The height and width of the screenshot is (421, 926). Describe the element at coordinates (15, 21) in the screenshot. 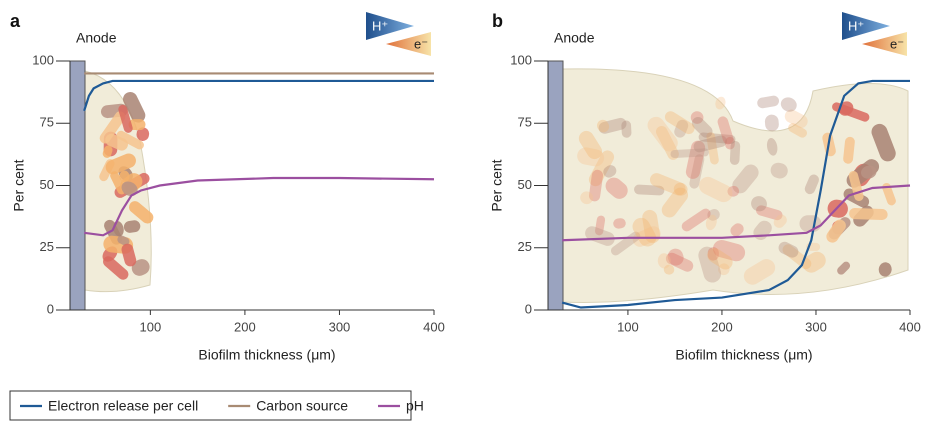

I see `panel-label: a` at that location.